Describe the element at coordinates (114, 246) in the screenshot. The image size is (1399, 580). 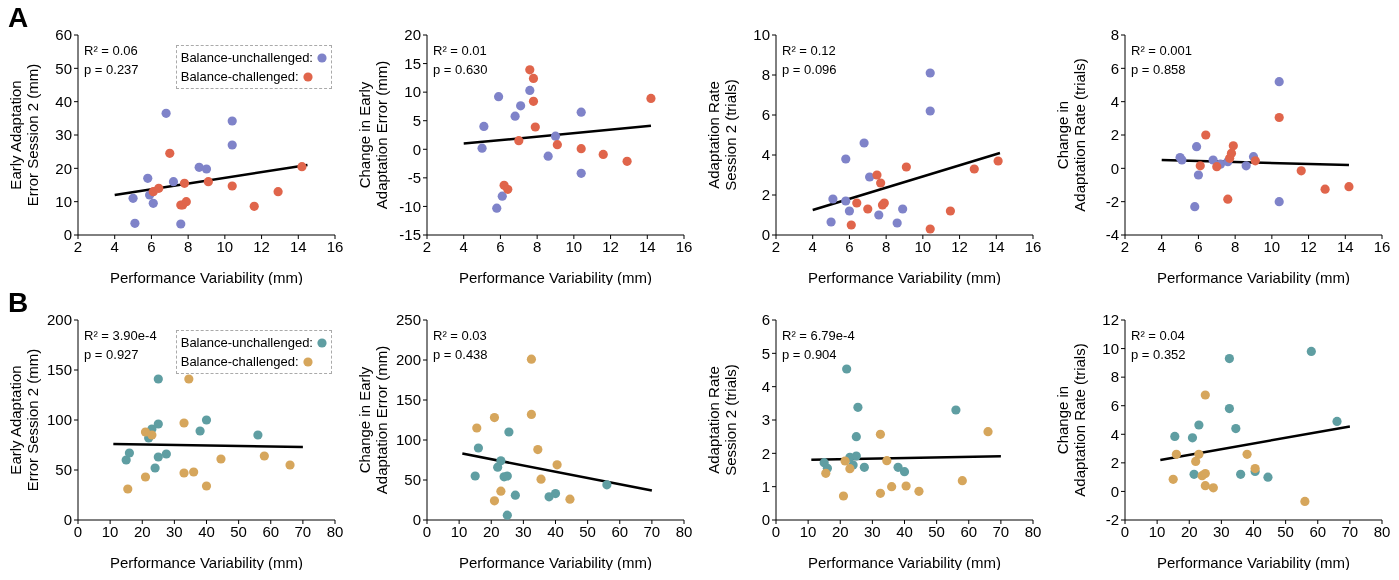
I see `x-tick-label: 4` at that location.